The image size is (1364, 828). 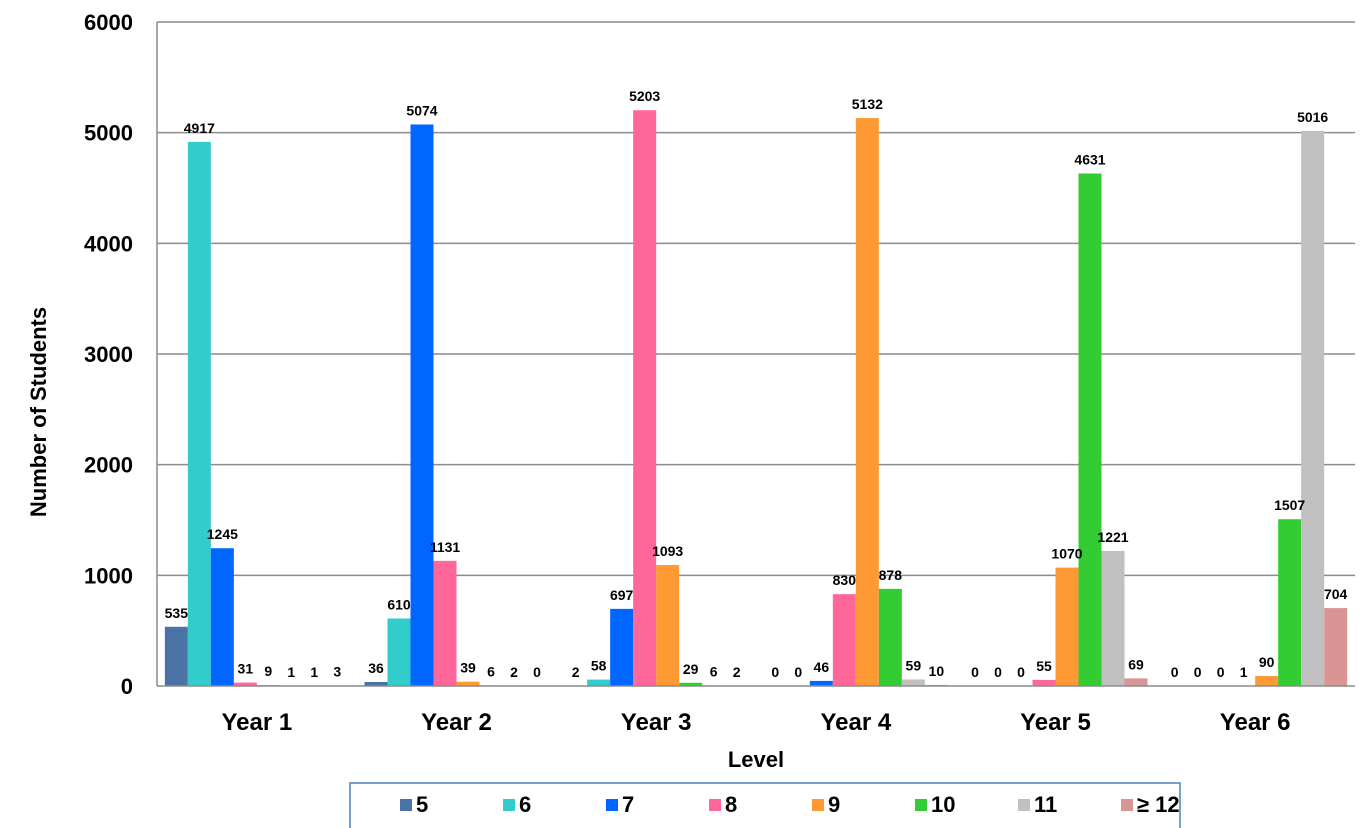 I want to click on x-category-label: Year 2, so click(x=456, y=722).